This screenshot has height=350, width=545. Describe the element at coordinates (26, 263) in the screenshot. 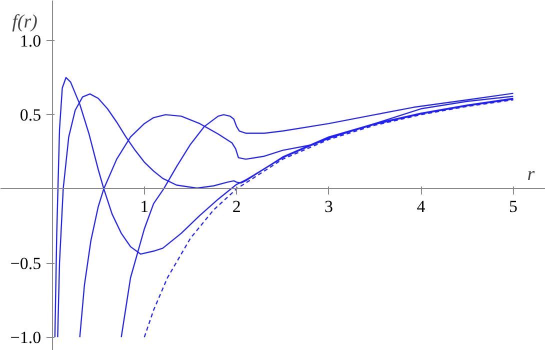

I see `y-tick-label: −0.5` at that location.